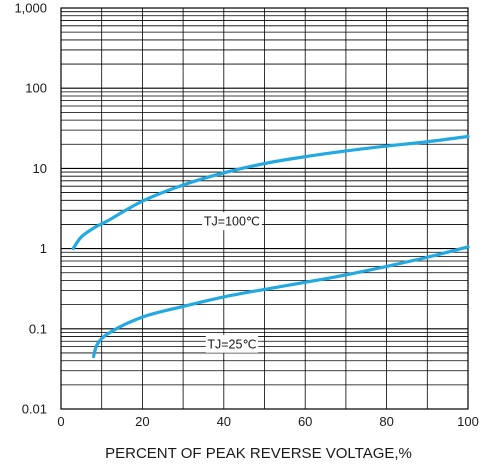 Image resolution: width=486 pixels, height=467 pixels. I want to click on curve-labels: TJ=100℃ TJ=25℃, so click(232, 282).